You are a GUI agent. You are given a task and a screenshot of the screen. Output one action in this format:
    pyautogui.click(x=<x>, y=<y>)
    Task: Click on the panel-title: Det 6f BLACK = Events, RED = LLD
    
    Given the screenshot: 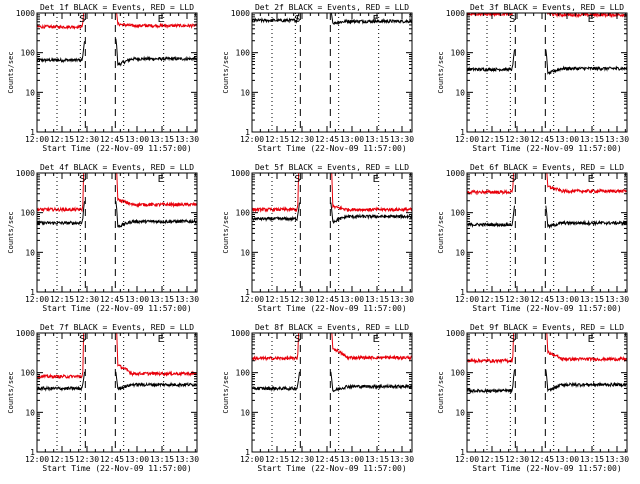 What is the action you would take?
    pyautogui.click(x=547, y=167)
    